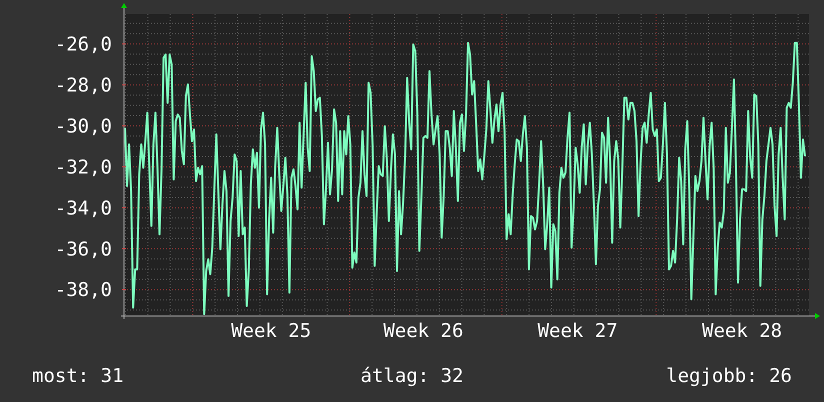  I want to click on x-tick-label: Week 25, so click(271, 331).